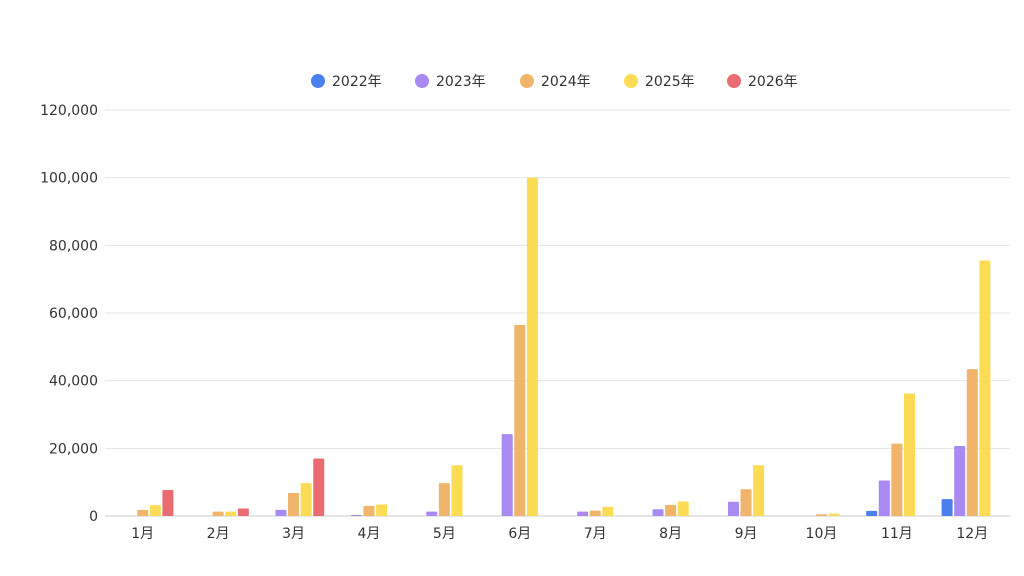 The image size is (1024, 576). Describe the element at coordinates (897, 479) in the screenshot. I see `bar-2024年-11月` at that location.